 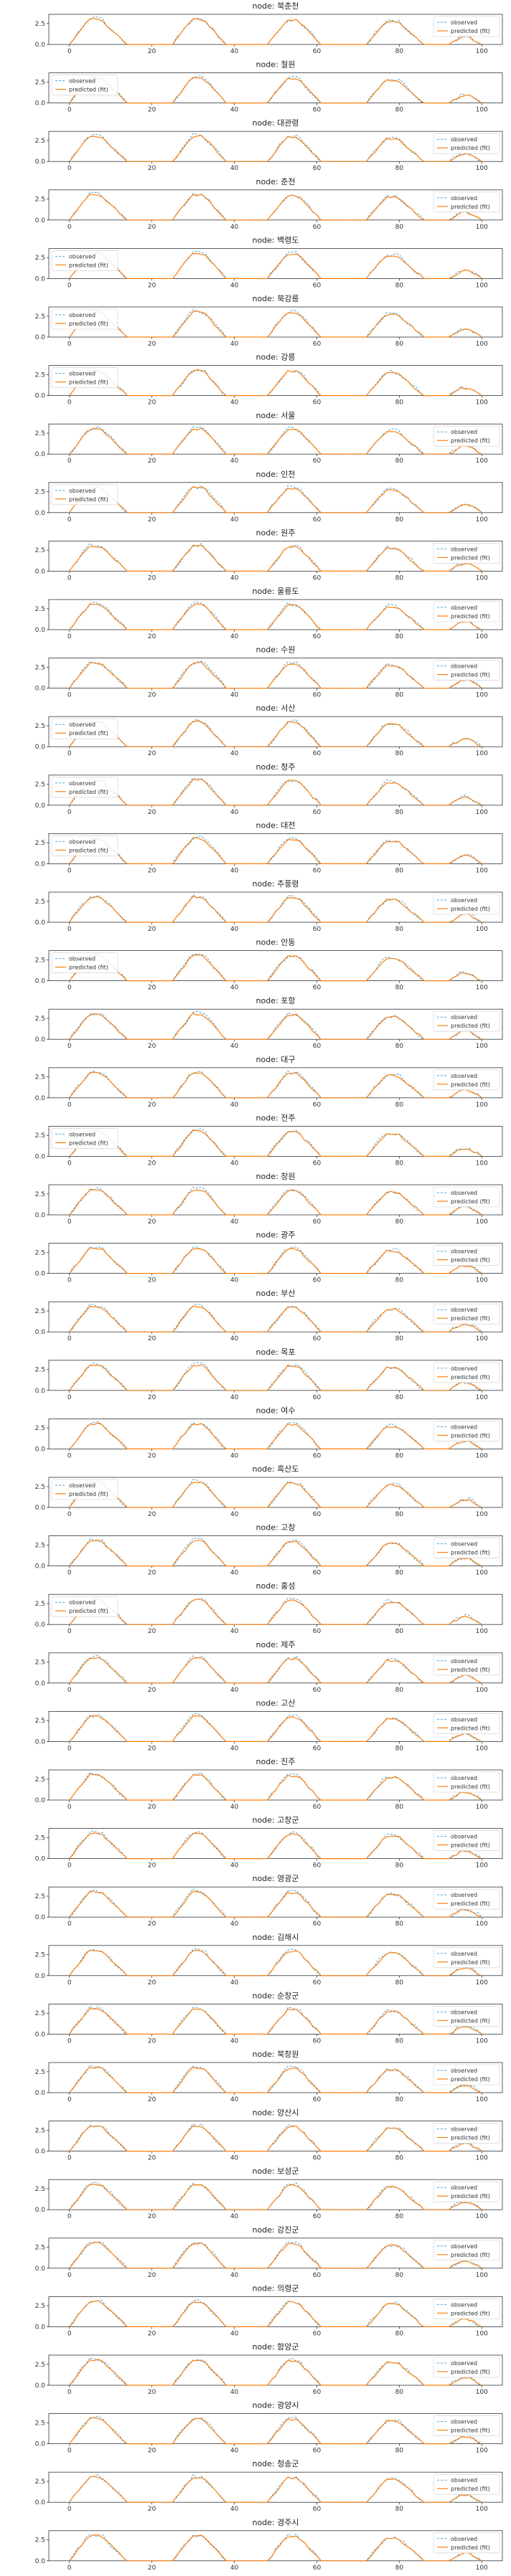 What do you see at coordinates (275, 1962) in the screenshot?
I see `observed-line` at bounding box center [275, 1962].